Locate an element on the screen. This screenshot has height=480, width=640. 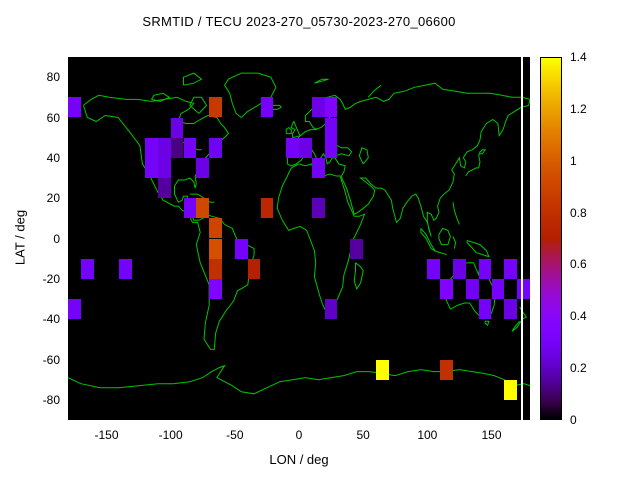
x-tick-label: -150 is located at coordinates (106, 435).